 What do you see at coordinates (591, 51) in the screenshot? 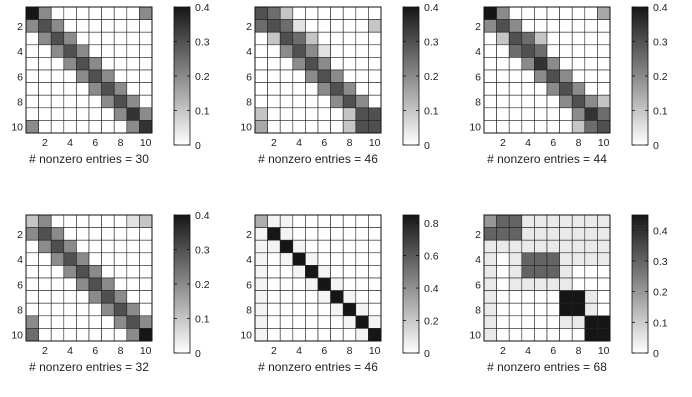
I see `heatmap-cell-r4-c9` at bounding box center [591, 51].